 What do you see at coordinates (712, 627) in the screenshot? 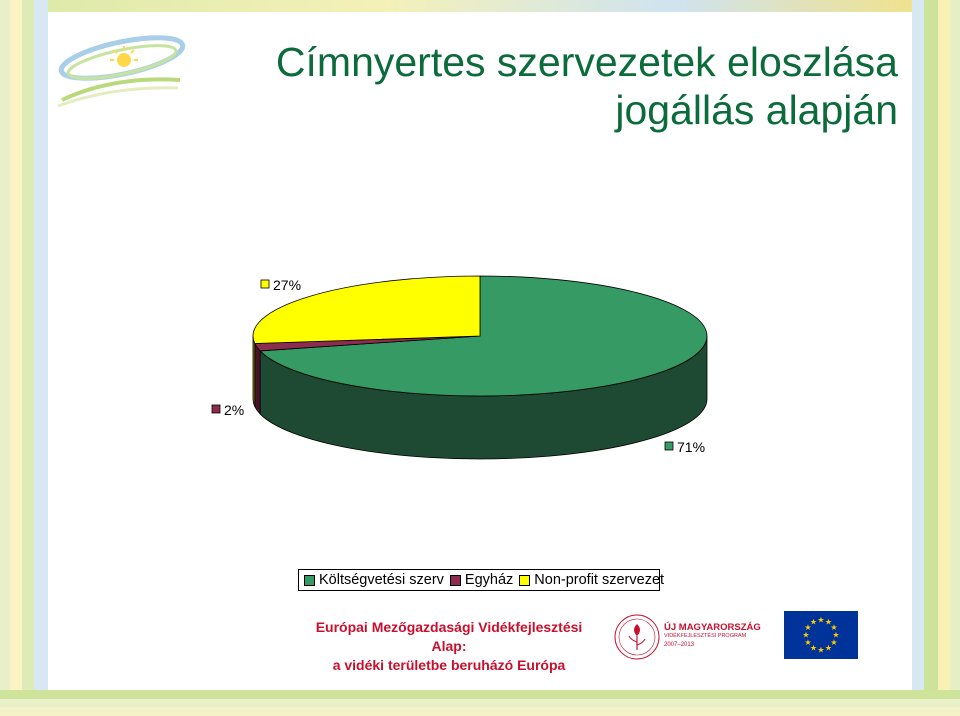
I see `umvp-title: ÚJ MAGYARORSZÁG` at bounding box center [712, 627].